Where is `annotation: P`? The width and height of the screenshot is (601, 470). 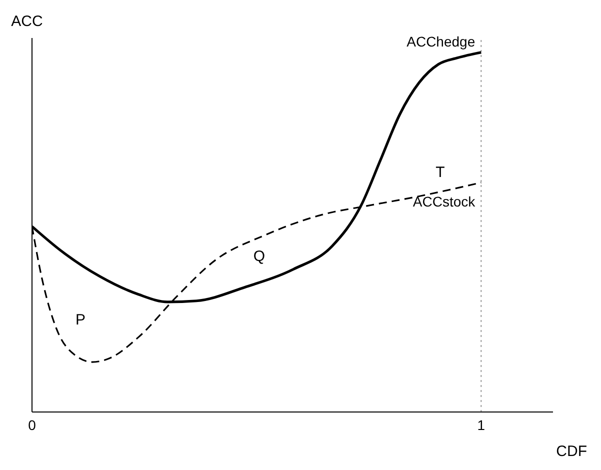 annotation: P is located at coordinates (81, 320).